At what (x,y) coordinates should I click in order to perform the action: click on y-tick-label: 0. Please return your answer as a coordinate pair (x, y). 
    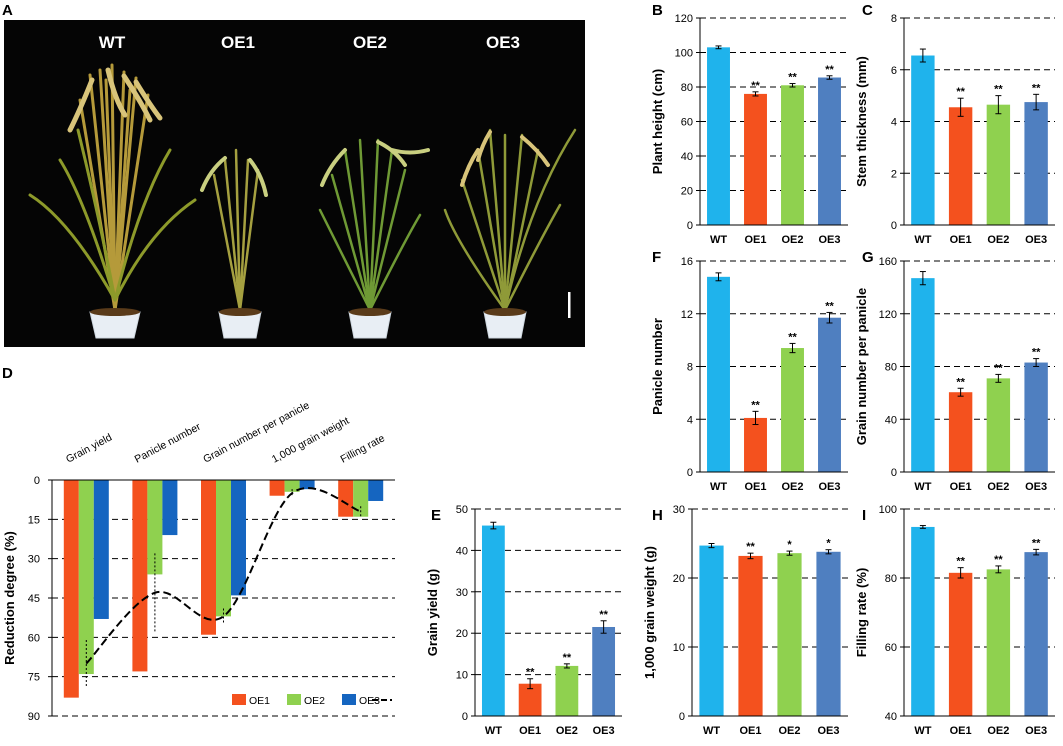
    Looking at the image, I should click on (894, 473).